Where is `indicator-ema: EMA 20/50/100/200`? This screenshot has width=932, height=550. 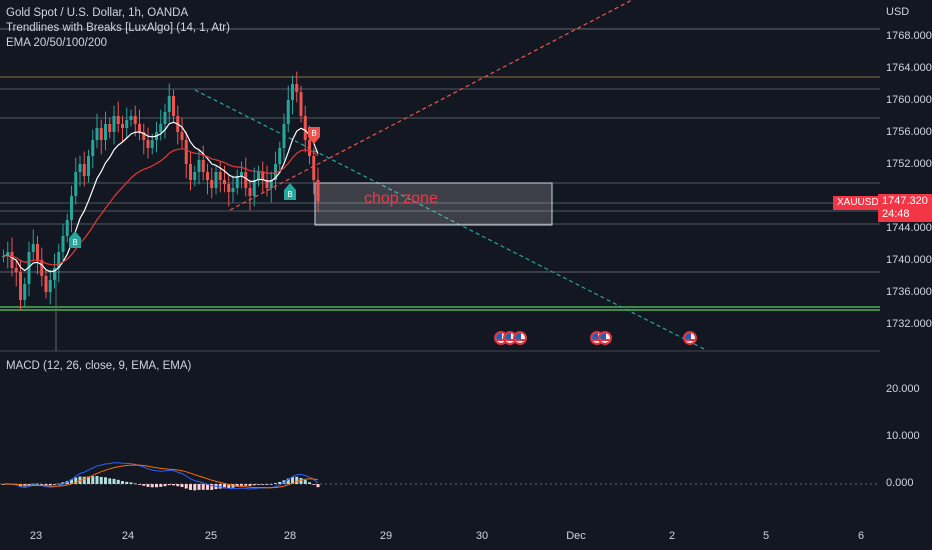 indicator-ema: EMA 20/50/100/200 is located at coordinates (57, 43).